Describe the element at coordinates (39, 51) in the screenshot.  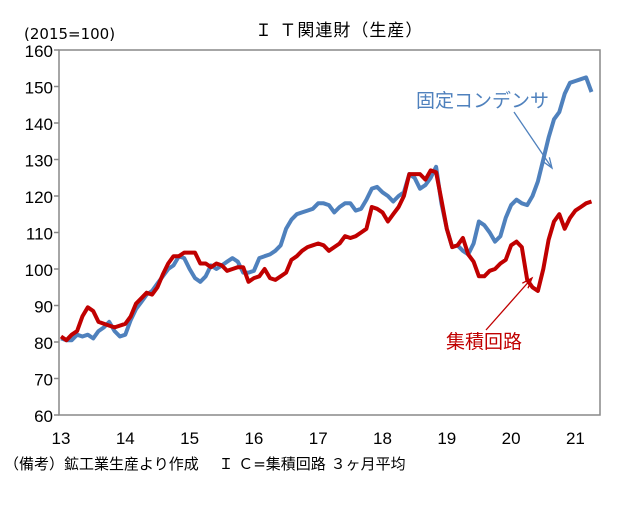
I see `y-tick-label: 160` at that location.